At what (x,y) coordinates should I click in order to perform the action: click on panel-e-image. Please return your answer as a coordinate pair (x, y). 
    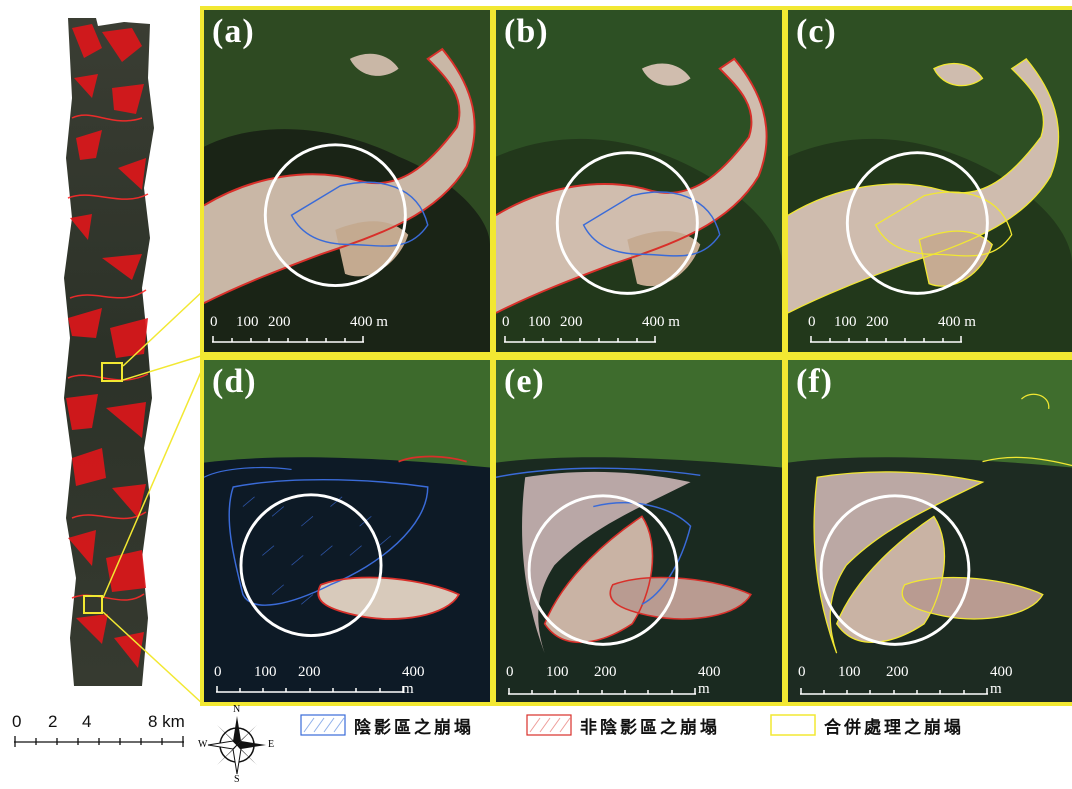
    Looking at the image, I should click on (639, 531).